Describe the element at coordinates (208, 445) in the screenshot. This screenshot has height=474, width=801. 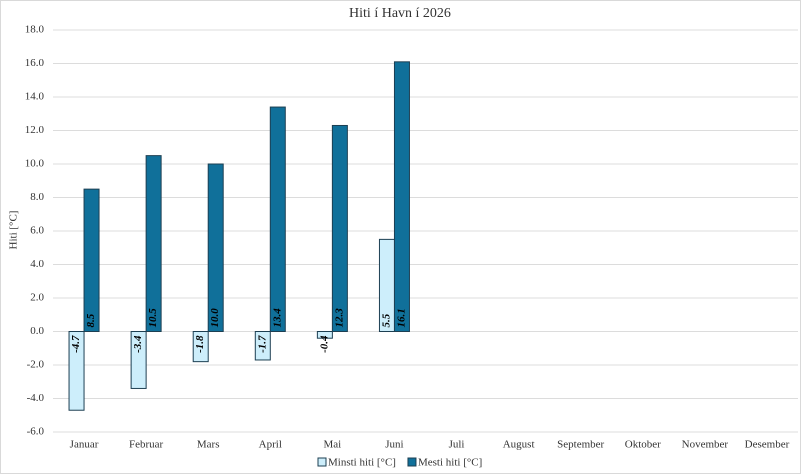
I see `x-tick-label: Mars` at that location.